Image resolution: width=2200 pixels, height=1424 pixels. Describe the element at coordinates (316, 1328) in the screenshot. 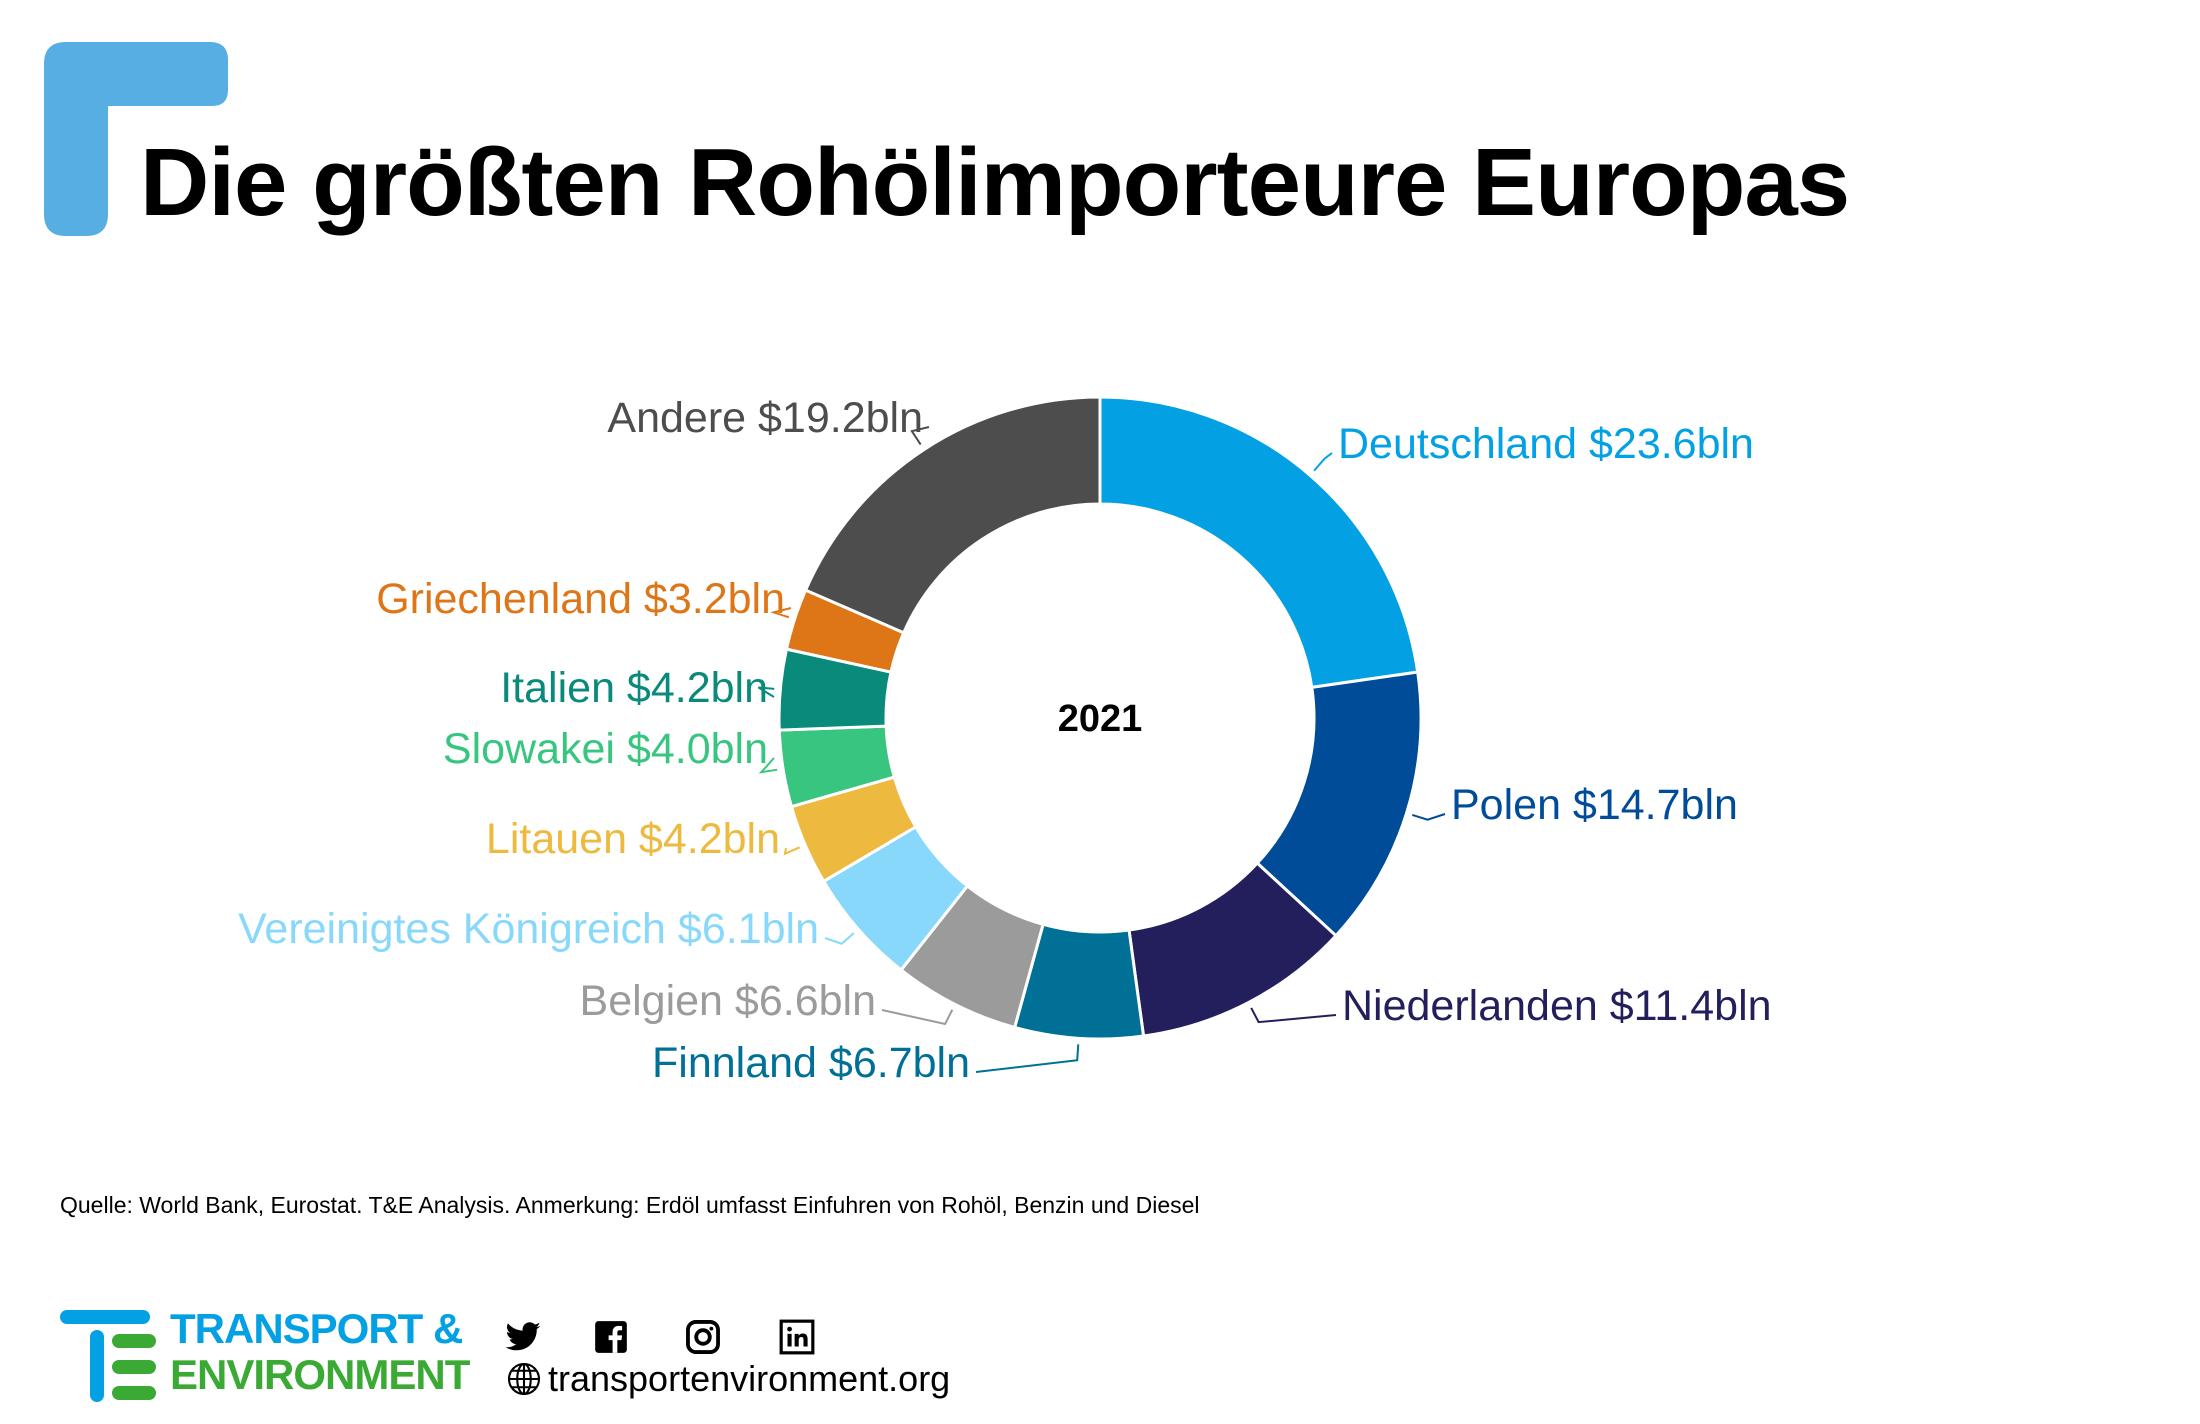

I see `logo-line-1: TRANSPORT &` at that location.